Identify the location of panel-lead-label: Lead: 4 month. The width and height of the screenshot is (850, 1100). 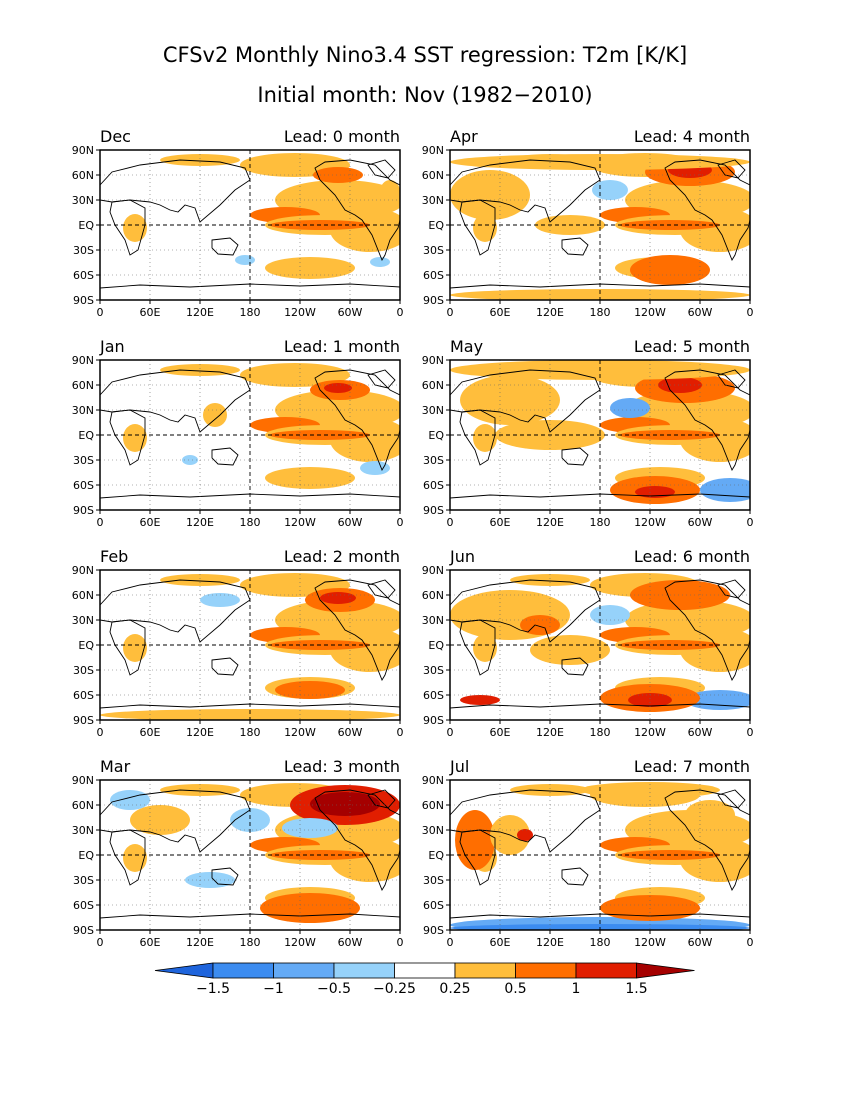
(692, 136).